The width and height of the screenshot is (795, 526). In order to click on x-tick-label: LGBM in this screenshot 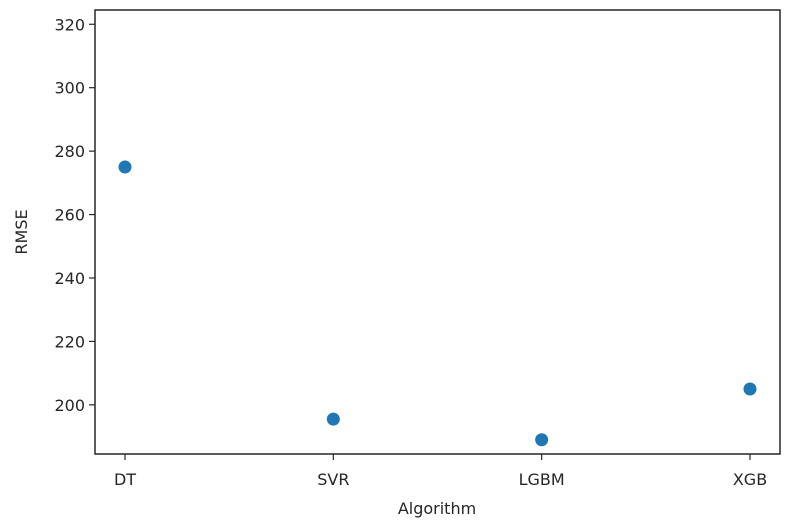, I will do `click(542, 479)`.